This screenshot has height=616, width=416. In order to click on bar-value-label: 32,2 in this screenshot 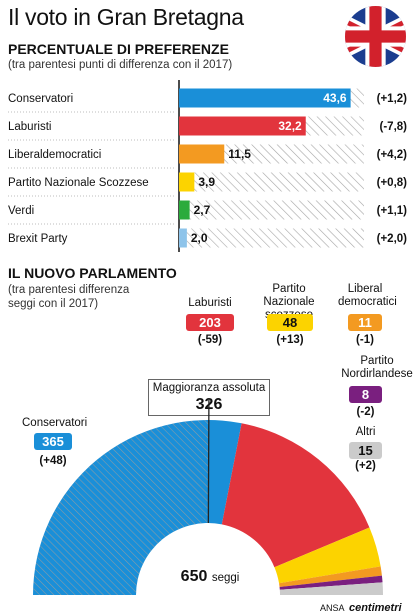, I will do `click(290, 126)`.